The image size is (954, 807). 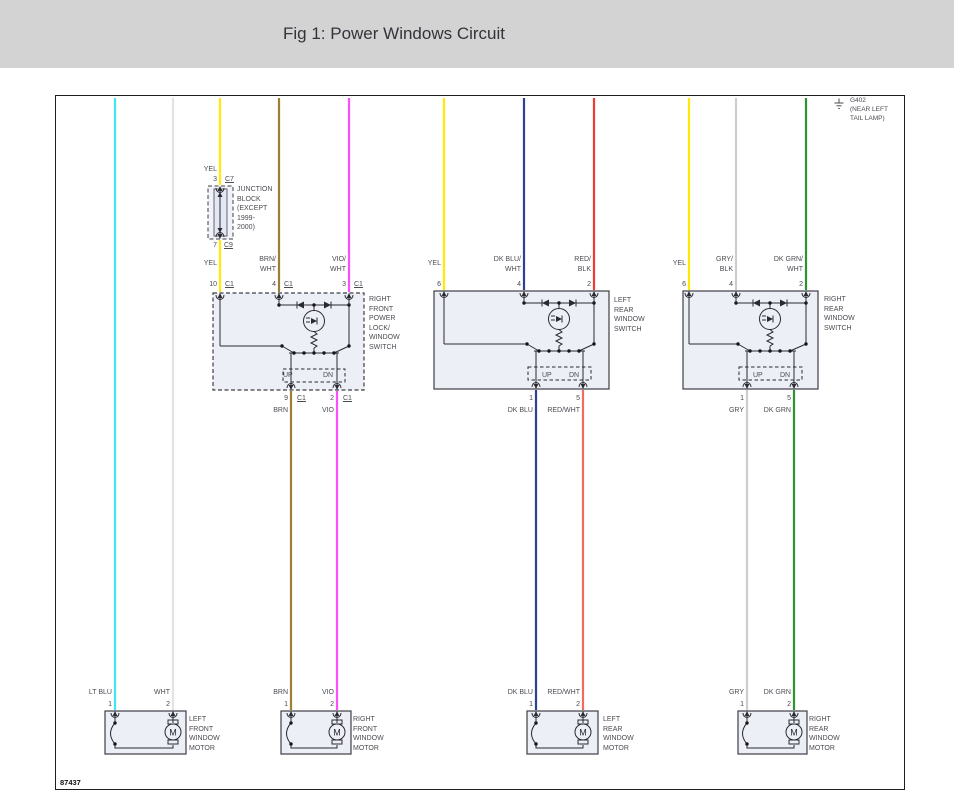 I want to click on component-label: LEFT REAR WINDOW MOTOR, so click(x=618, y=734).